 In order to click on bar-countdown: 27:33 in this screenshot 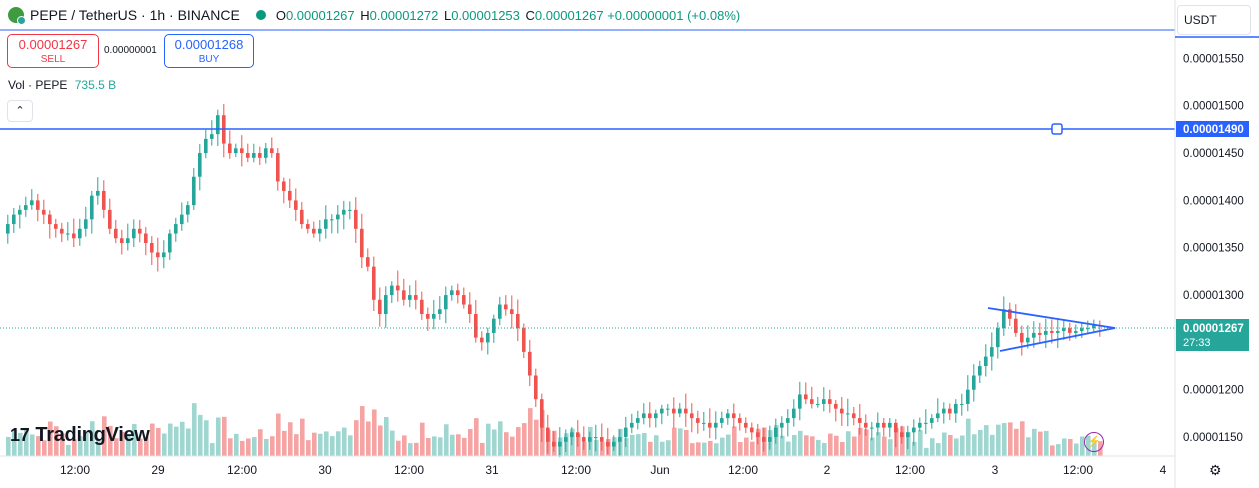, I will do `click(1197, 343)`.